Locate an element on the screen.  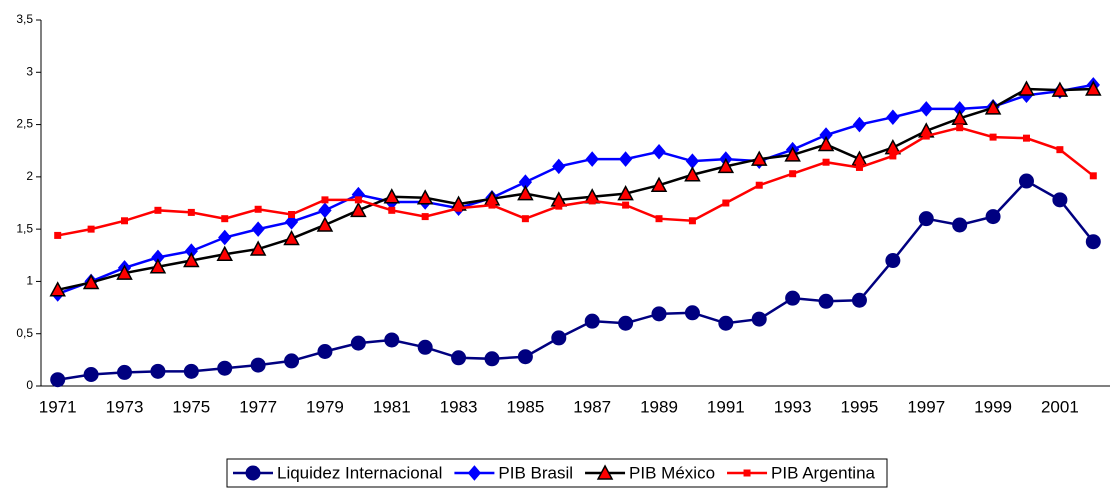
legend-item: PIB México is located at coordinates (650, 472).